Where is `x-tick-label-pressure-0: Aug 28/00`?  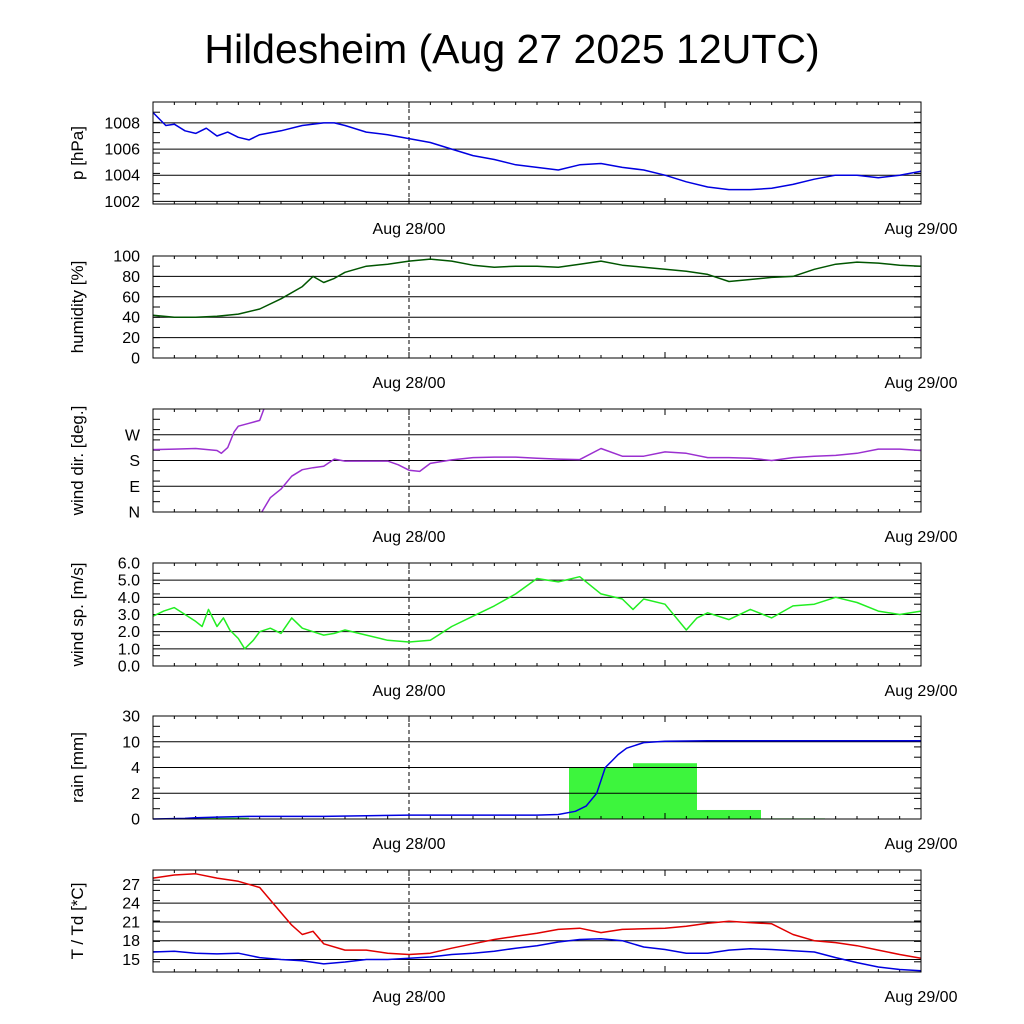
x-tick-label-pressure-0: Aug 28/00 is located at coordinates (409, 229).